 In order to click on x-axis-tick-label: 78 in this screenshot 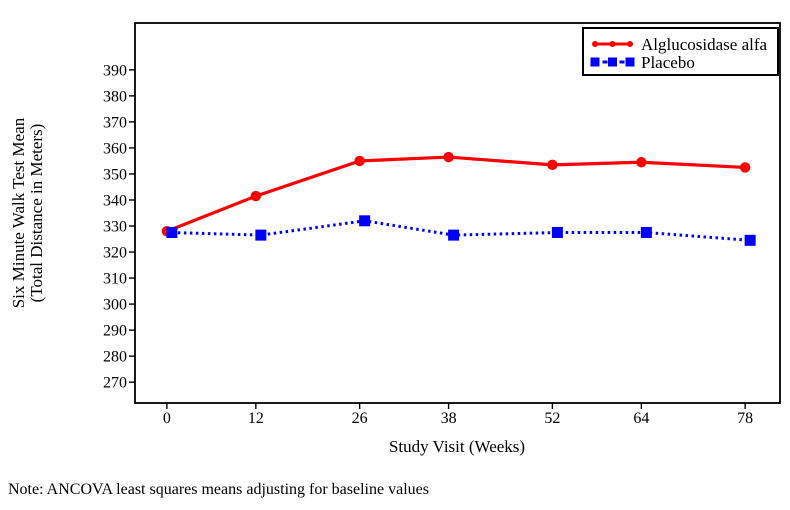, I will do `click(745, 418)`.